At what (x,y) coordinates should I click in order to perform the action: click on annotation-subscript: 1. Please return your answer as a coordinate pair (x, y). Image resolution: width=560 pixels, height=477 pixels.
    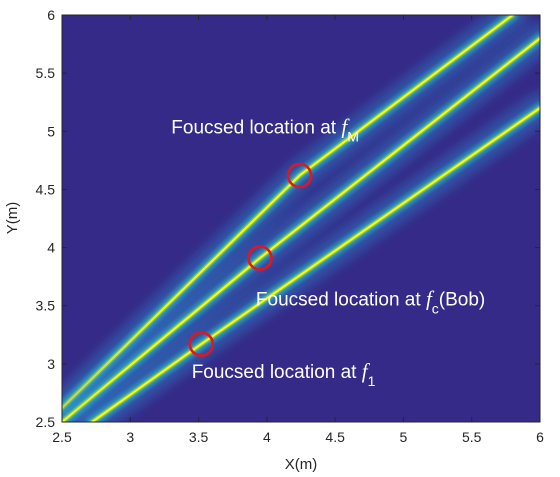
    Looking at the image, I should click on (372, 381).